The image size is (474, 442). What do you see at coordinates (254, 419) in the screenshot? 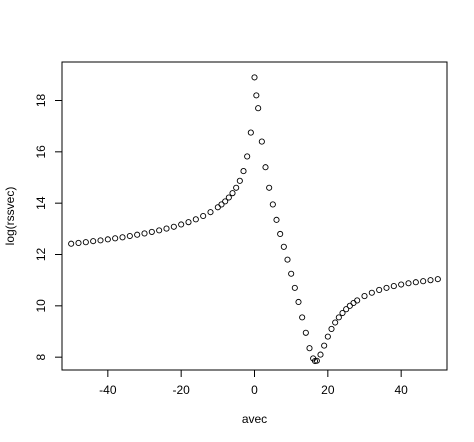
I see `x-axis-label: avec` at bounding box center [254, 419].